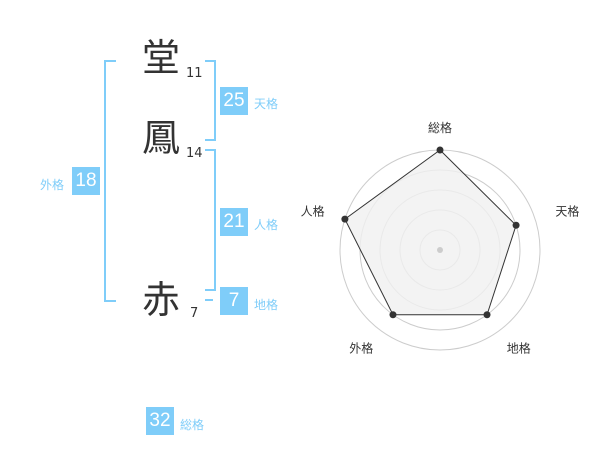  What do you see at coordinates (266, 104) in the screenshot?
I see `tenkaku-label: 天格` at bounding box center [266, 104].